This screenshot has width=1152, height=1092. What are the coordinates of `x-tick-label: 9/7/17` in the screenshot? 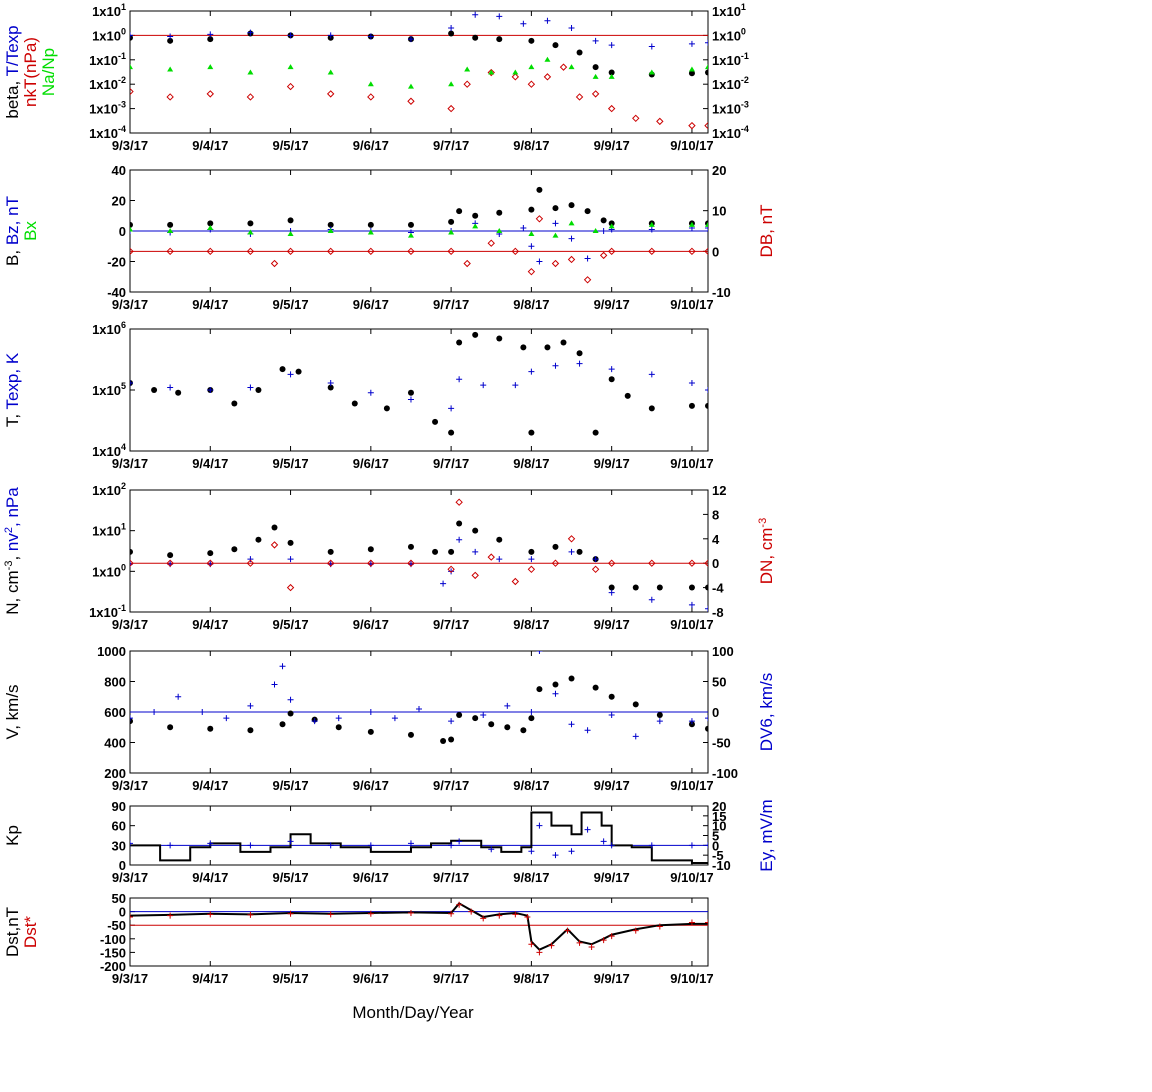 It's located at (451, 785).